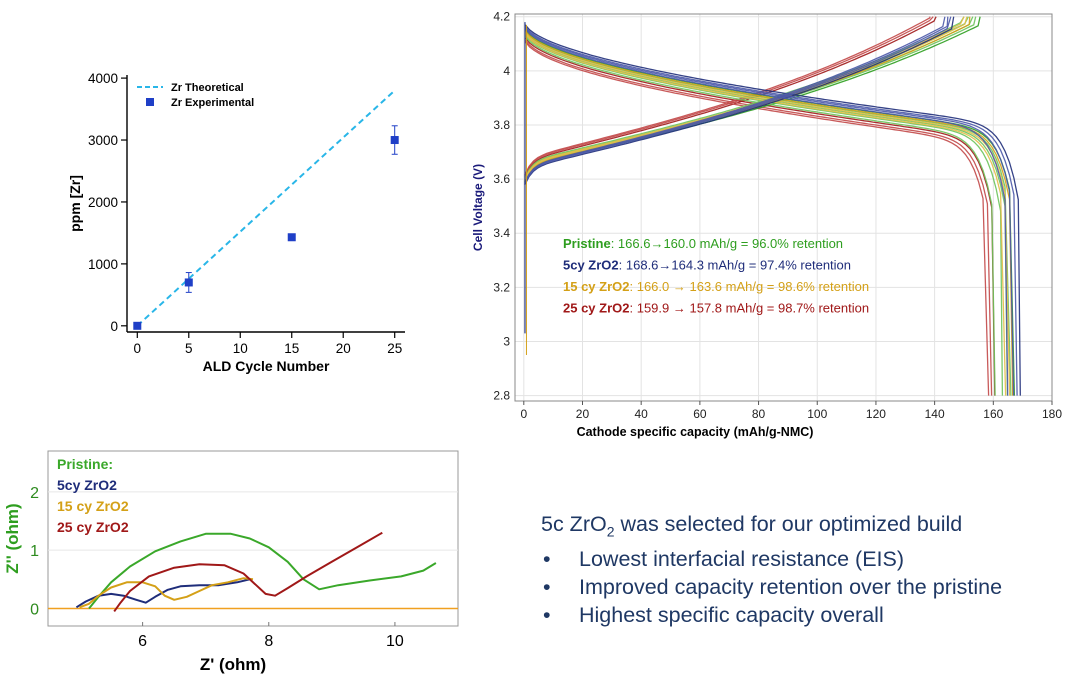 The image size is (1080, 683). I want to click on y-tick-label: 3, so click(506, 341).